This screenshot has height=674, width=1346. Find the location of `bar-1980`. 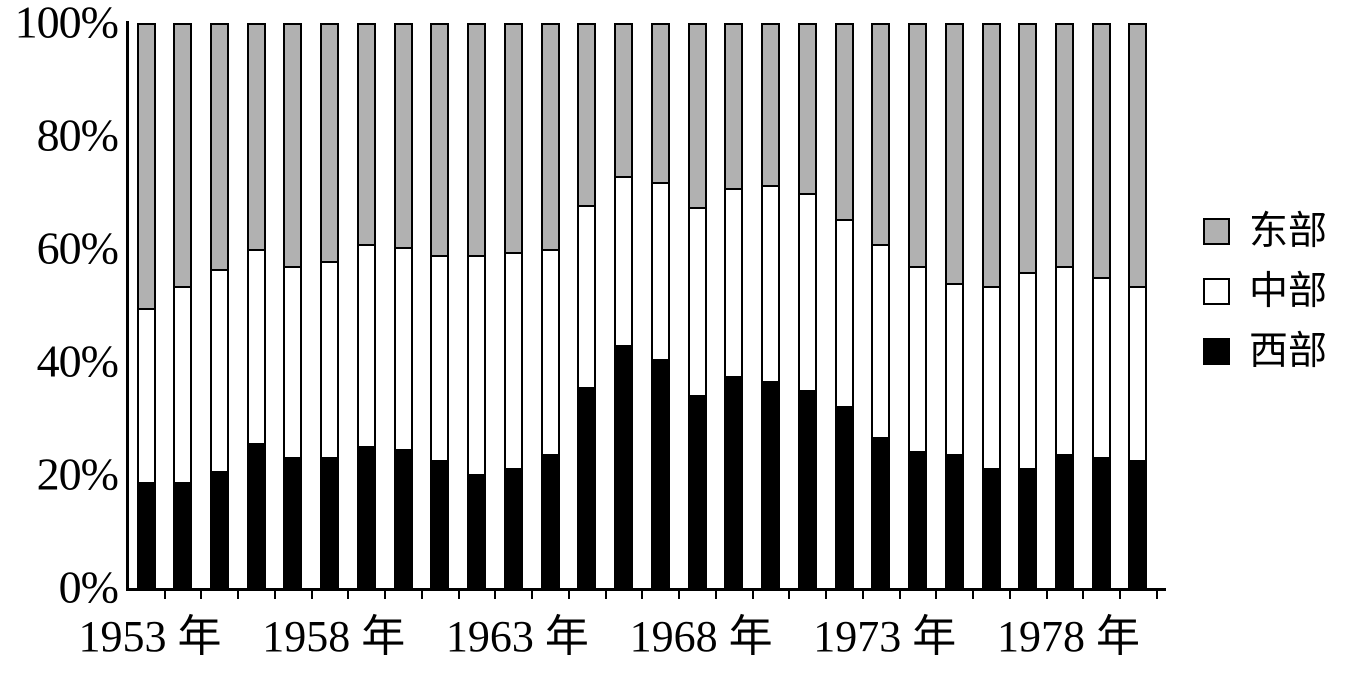

bar-1980 is located at coordinates (1138, 305).